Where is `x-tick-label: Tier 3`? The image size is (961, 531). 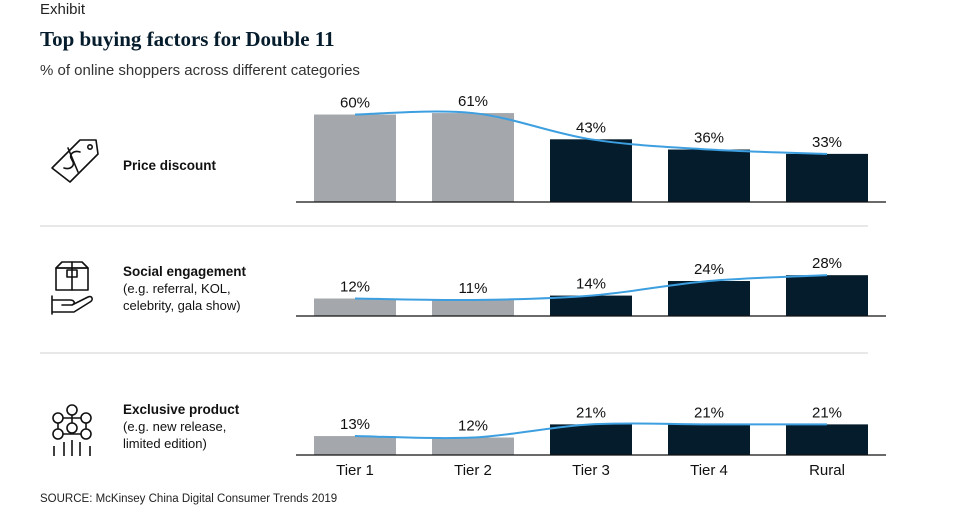 x-tick-label: Tier 3 is located at coordinates (591, 470).